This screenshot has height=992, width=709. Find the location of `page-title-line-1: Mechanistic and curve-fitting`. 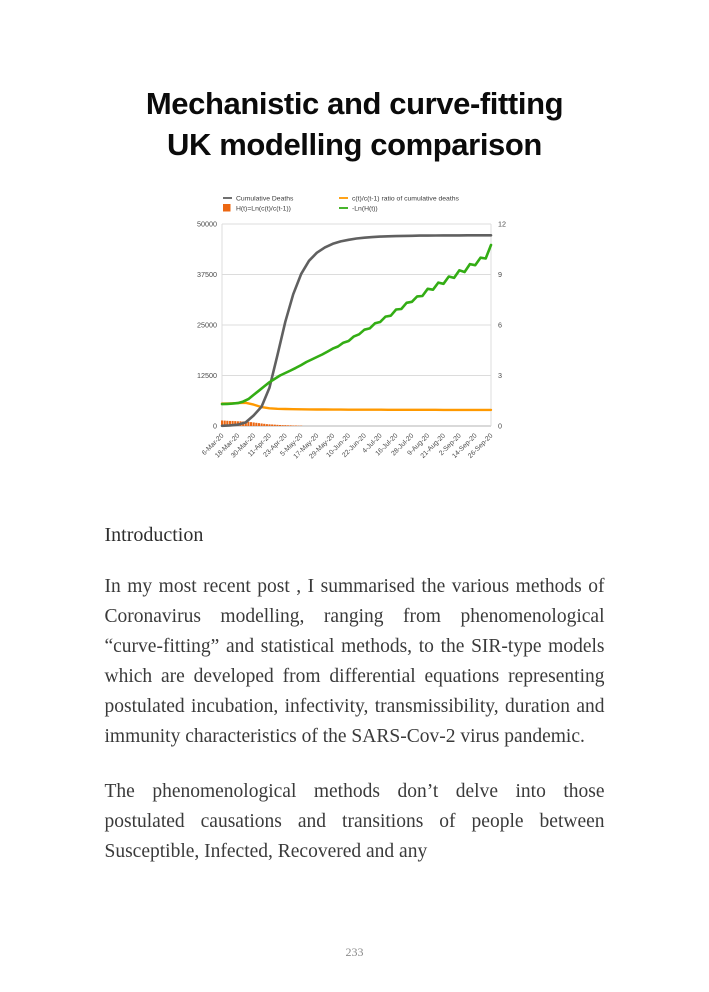

page-title-line-1: Mechanistic and curve-fitting is located at coordinates (354, 103).